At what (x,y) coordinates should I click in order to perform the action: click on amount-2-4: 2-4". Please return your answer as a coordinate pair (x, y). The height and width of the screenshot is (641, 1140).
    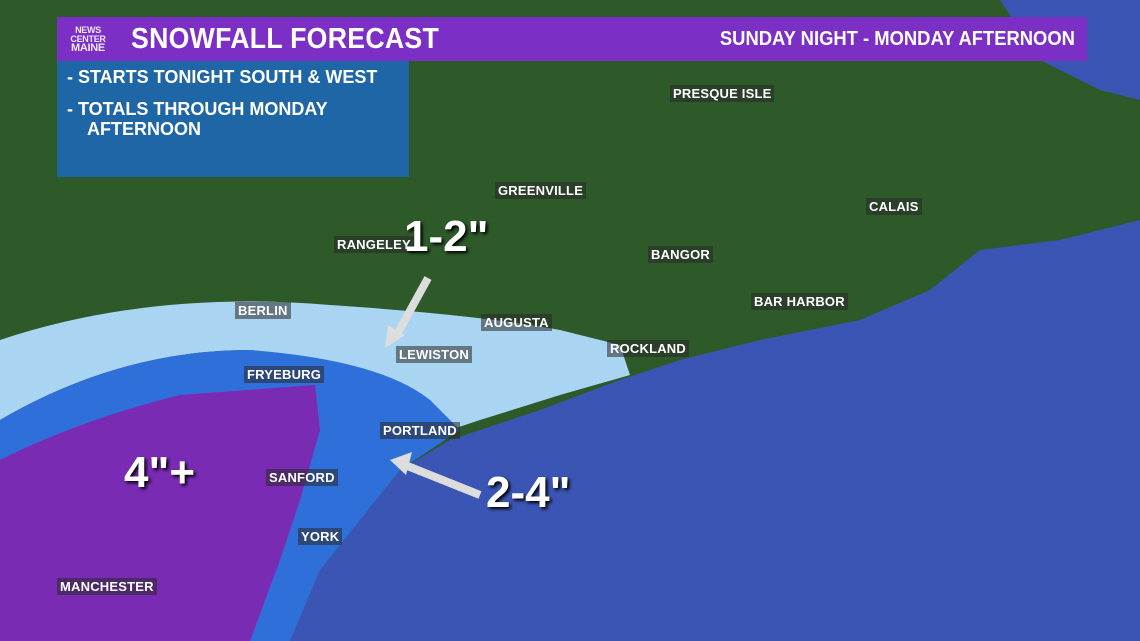
    Looking at the image, I should click on (528, 492).